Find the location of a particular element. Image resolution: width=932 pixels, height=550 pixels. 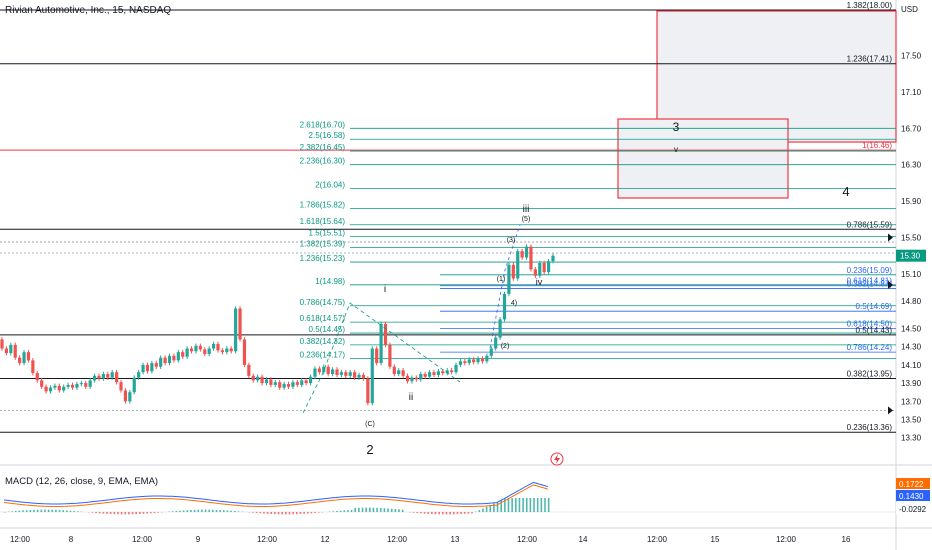

lightning-icon-glyph is located at coordinates (557, 459).